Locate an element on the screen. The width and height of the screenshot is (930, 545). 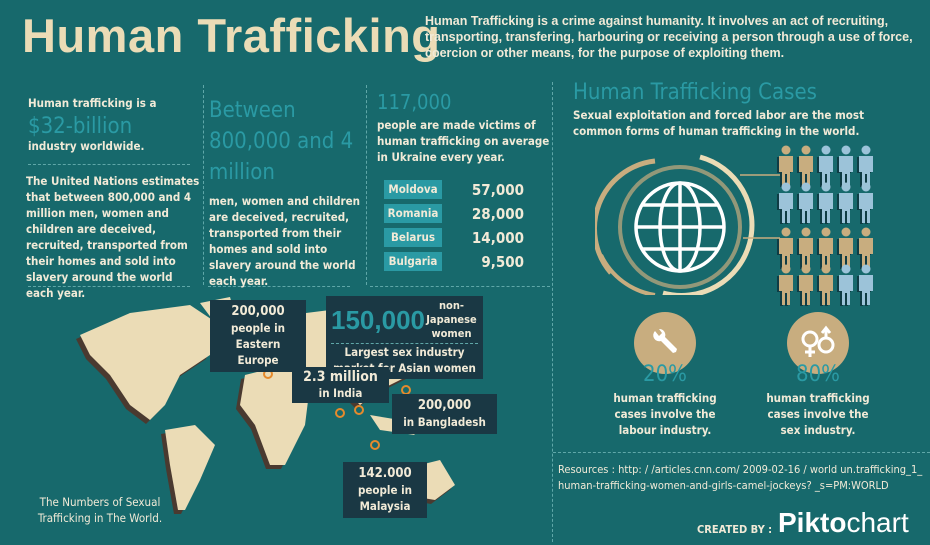
sex-percent: 80% is located at coordinates (818, 374).